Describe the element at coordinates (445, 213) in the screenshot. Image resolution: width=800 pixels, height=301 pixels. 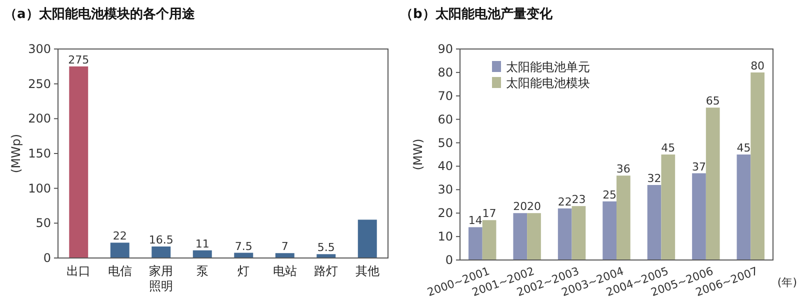
I see `y-tick-label: 20` at that location.